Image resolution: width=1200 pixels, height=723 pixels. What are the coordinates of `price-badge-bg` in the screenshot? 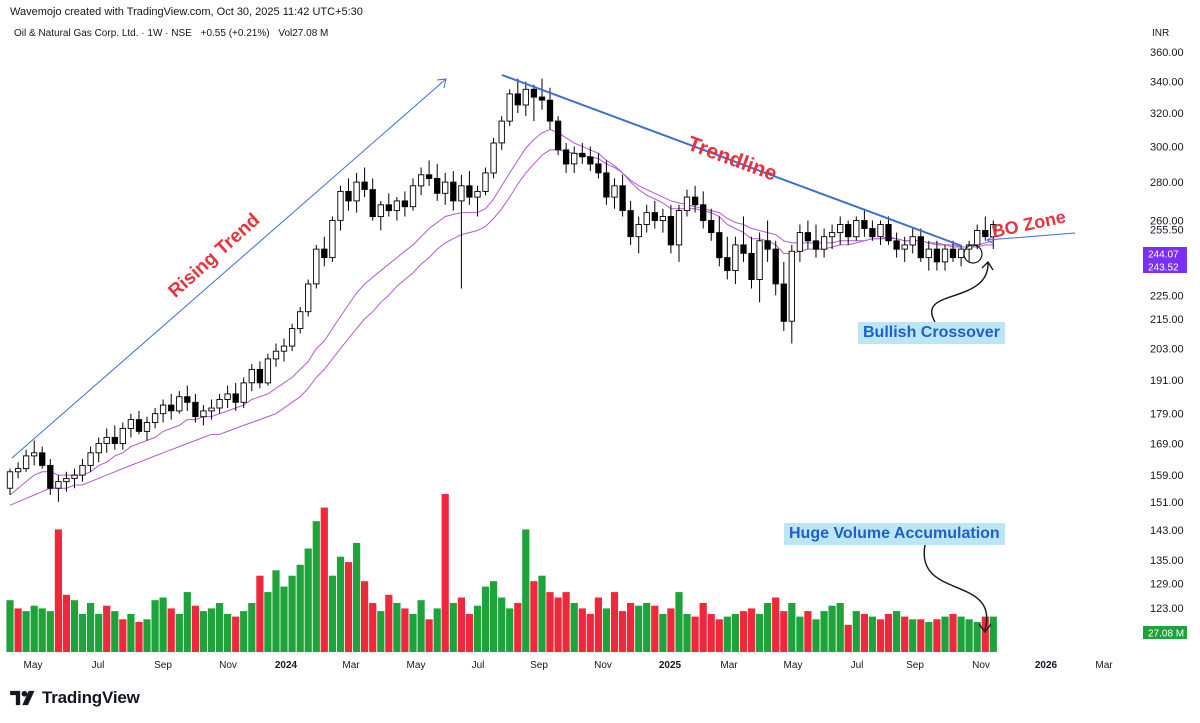 It's located at (1165, 266).